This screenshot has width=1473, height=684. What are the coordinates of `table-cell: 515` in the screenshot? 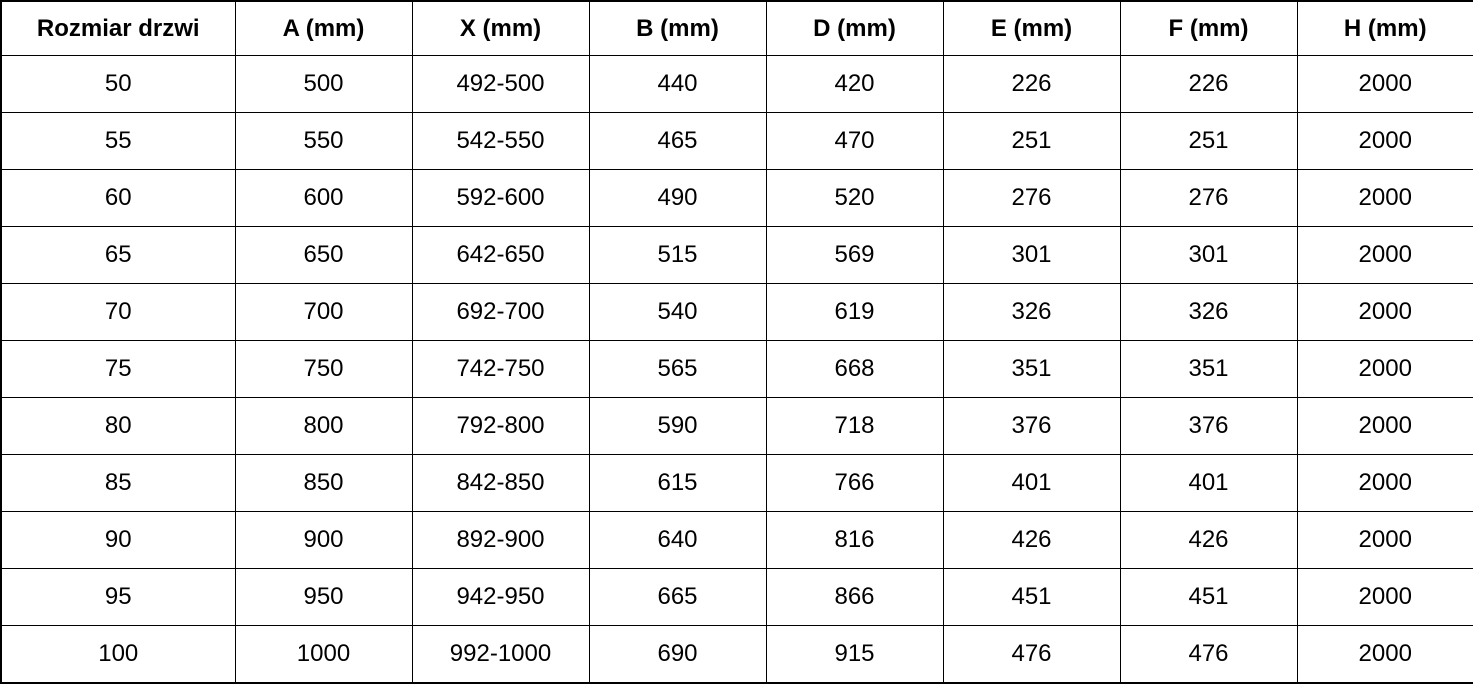 It's located at (677, 255).